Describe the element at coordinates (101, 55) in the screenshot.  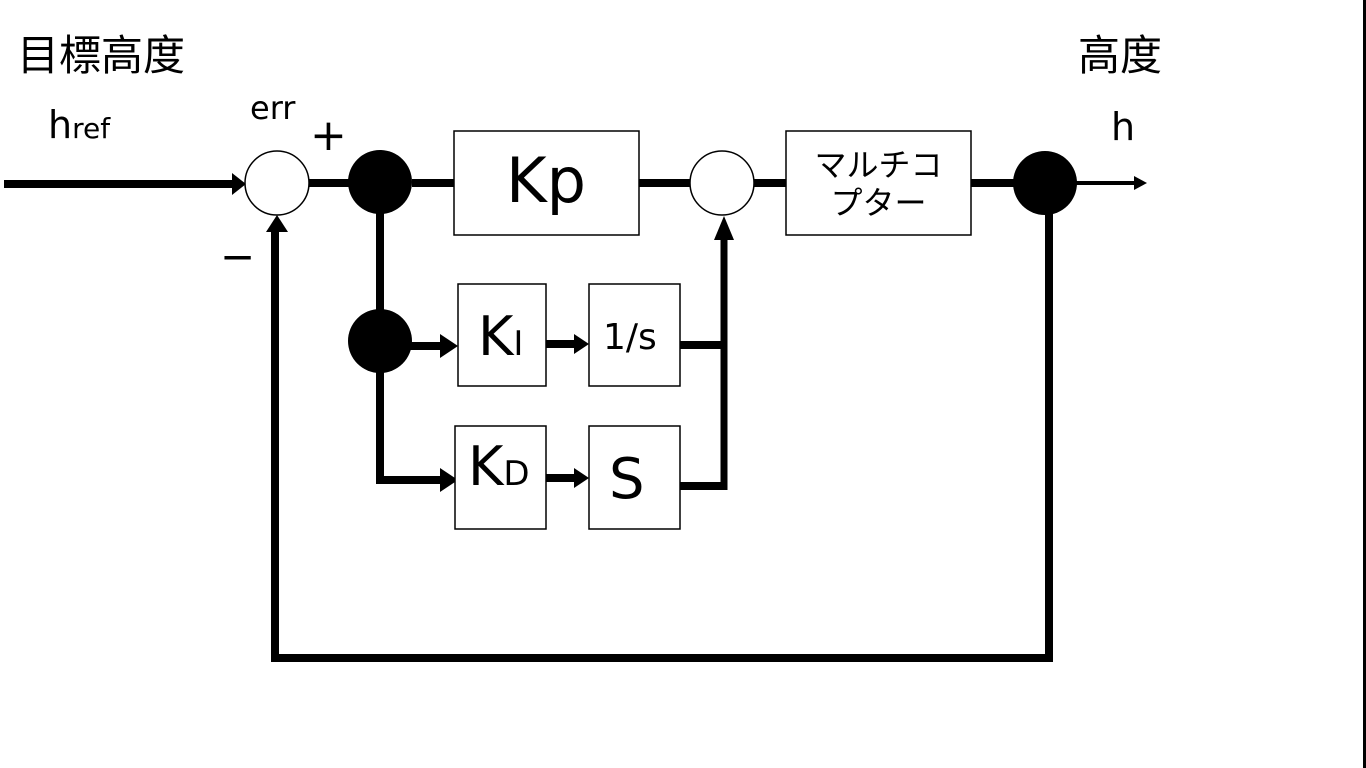
I see `target-altitude-label: 目標高度` at that location.